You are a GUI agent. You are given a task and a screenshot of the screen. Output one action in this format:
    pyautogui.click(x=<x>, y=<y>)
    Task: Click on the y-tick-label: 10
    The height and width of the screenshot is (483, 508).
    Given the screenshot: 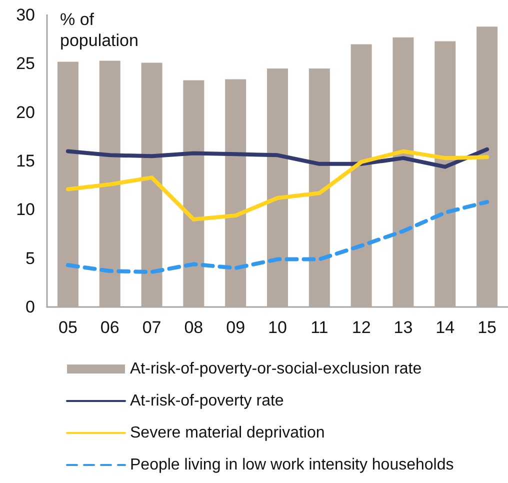 What is the action you would take?
    pyautogui.click(x=25, y=210)
    